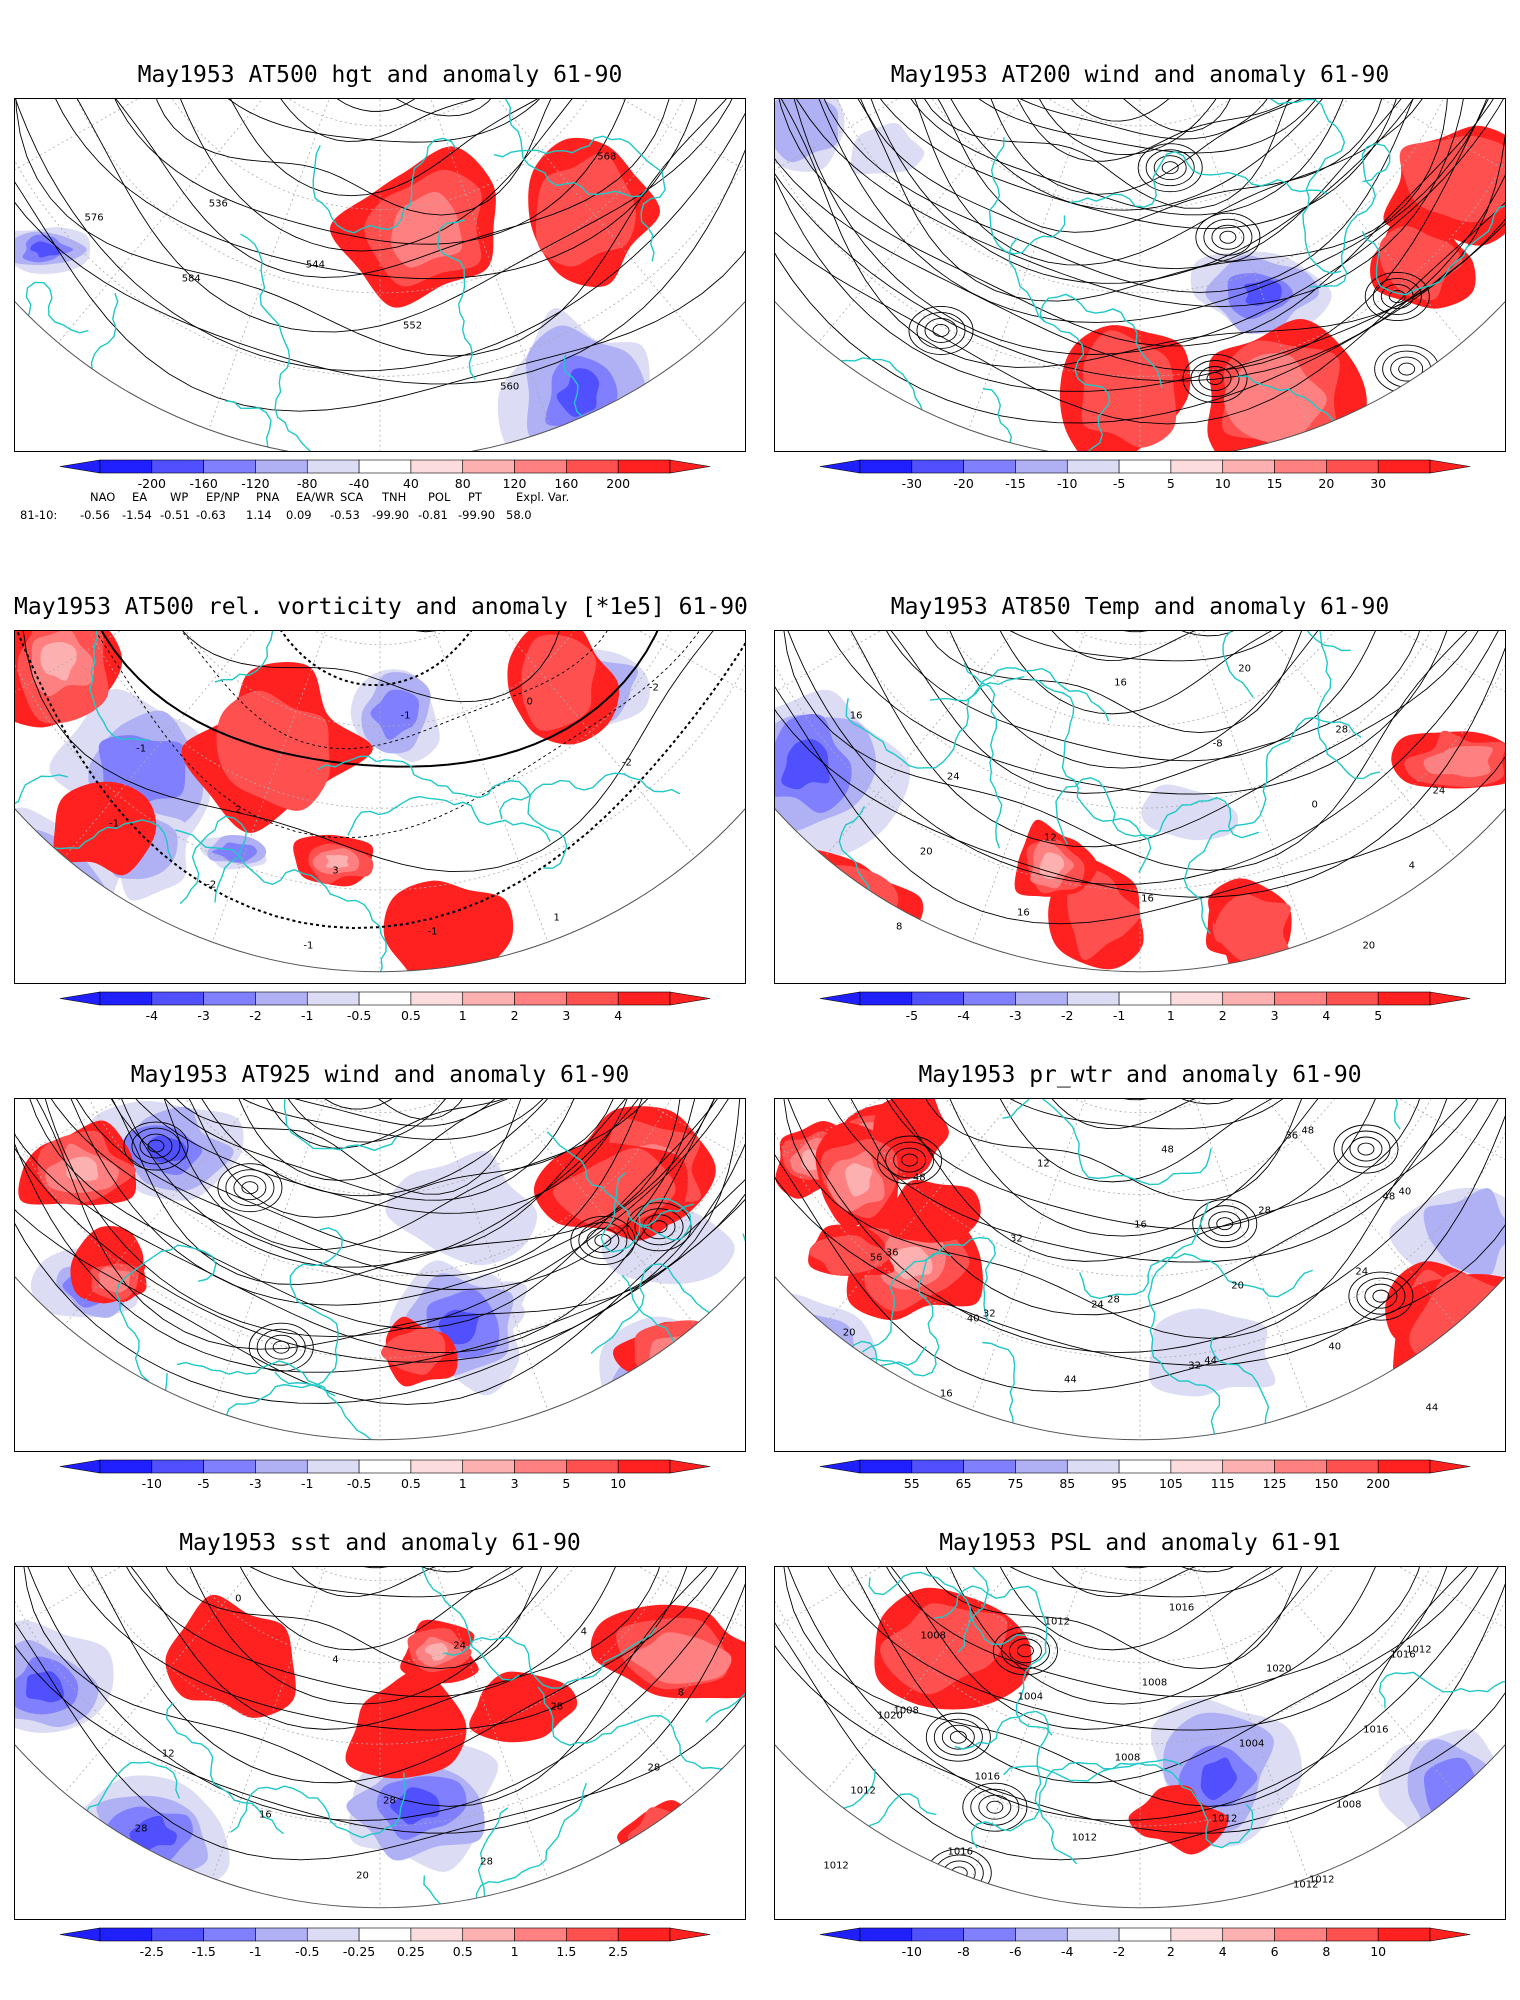 The width and height of the screenshot is (1520, 2000). I want to click on index-header: POL, so click(439, 497).